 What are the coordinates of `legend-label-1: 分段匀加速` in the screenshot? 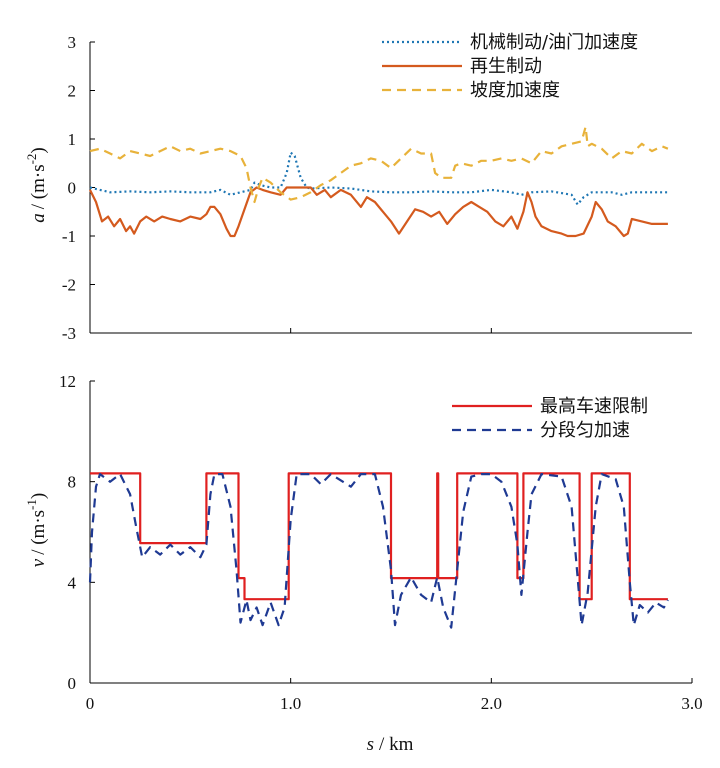 It's located at (585, 430).